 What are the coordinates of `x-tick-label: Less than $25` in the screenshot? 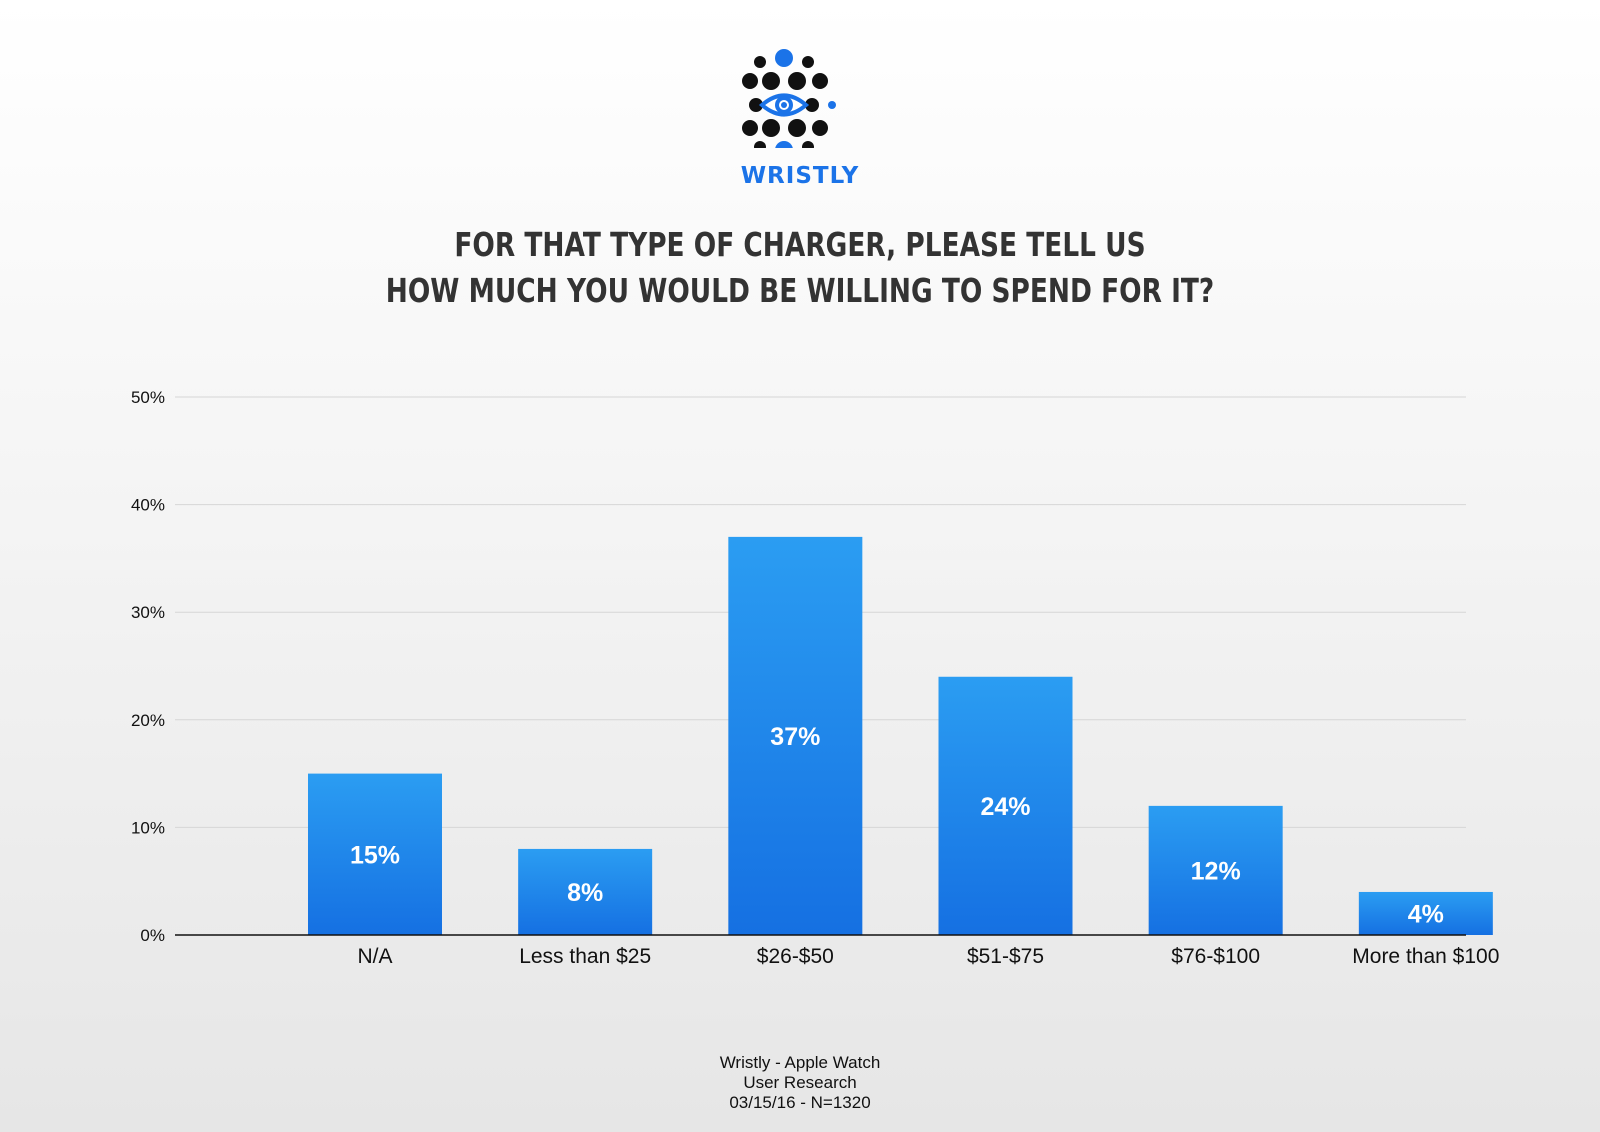 It's located at (585, 956).